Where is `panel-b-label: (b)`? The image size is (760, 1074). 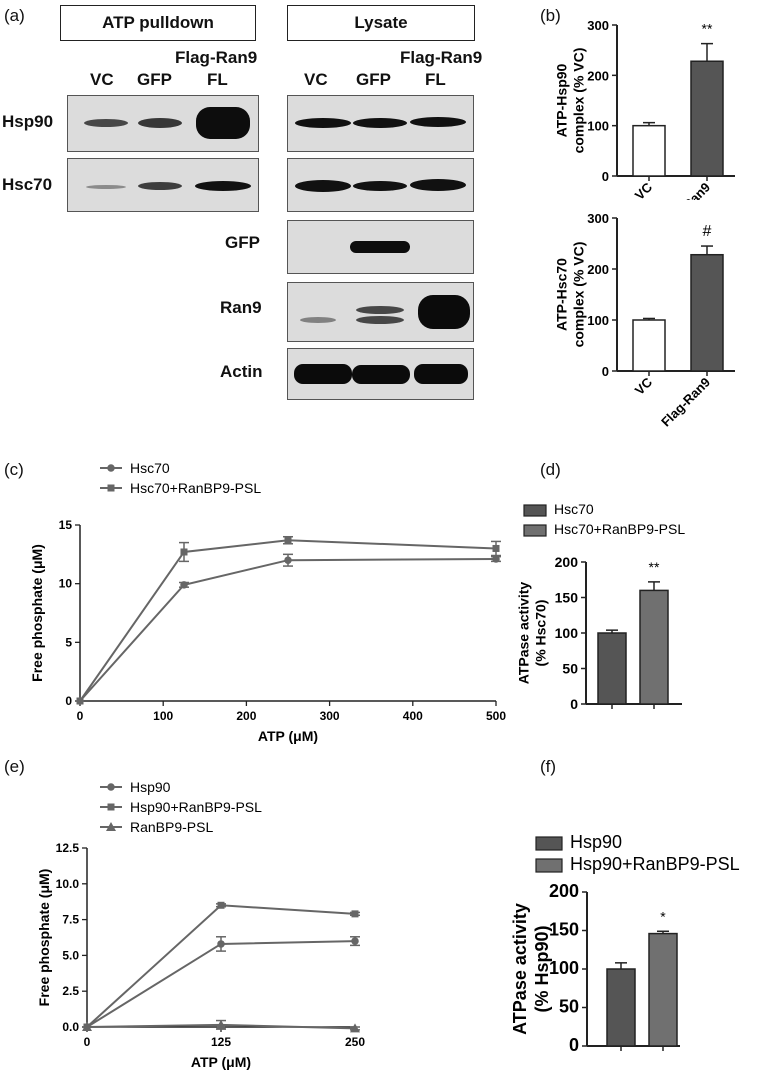 panel-b-label: (b) is located at coordinates (550, 15).